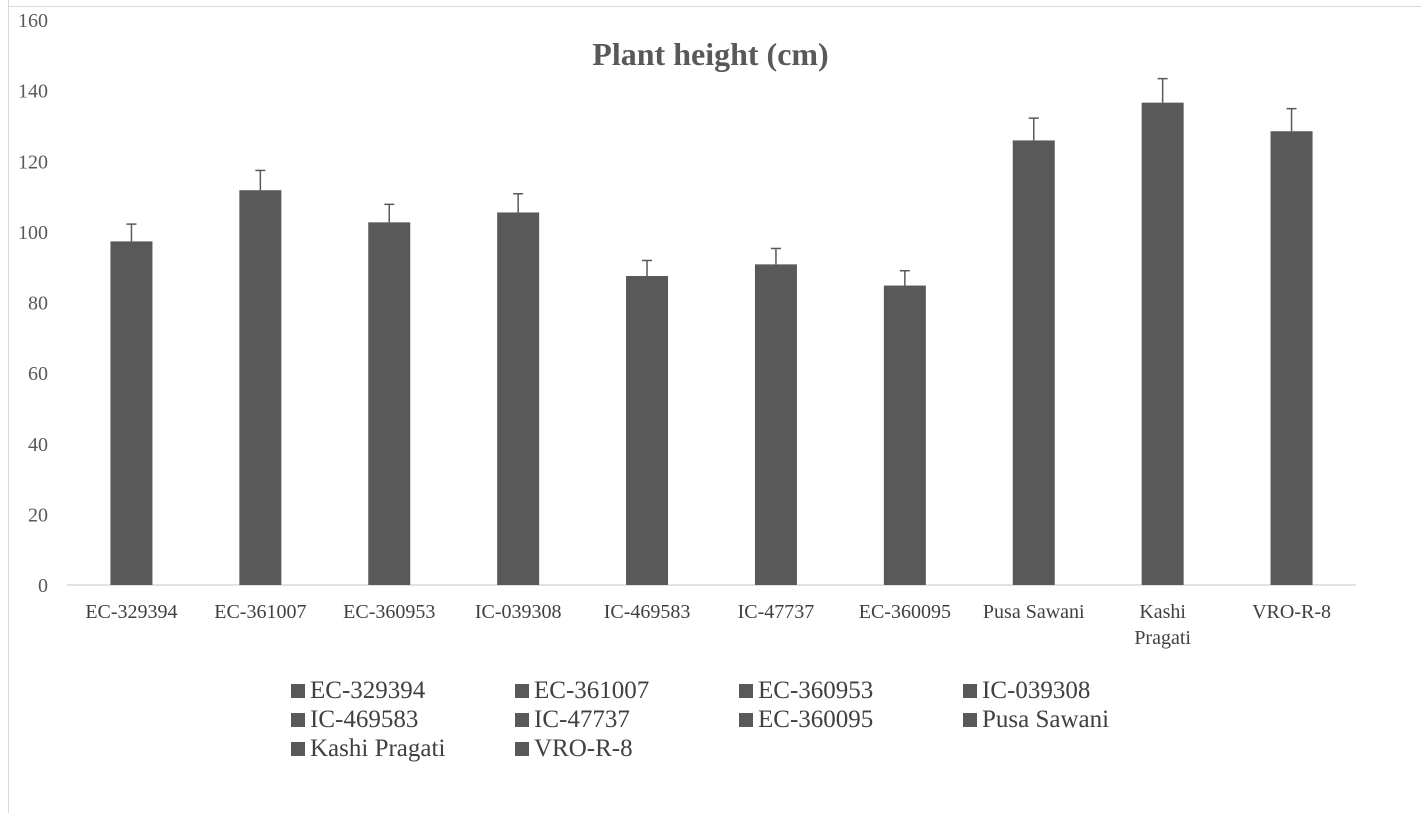 This screenshot has width=1421, height=813. Describe the element at coordinates (816, 690) in the screenshot. I see `legend-label: EC-360953` at that location.